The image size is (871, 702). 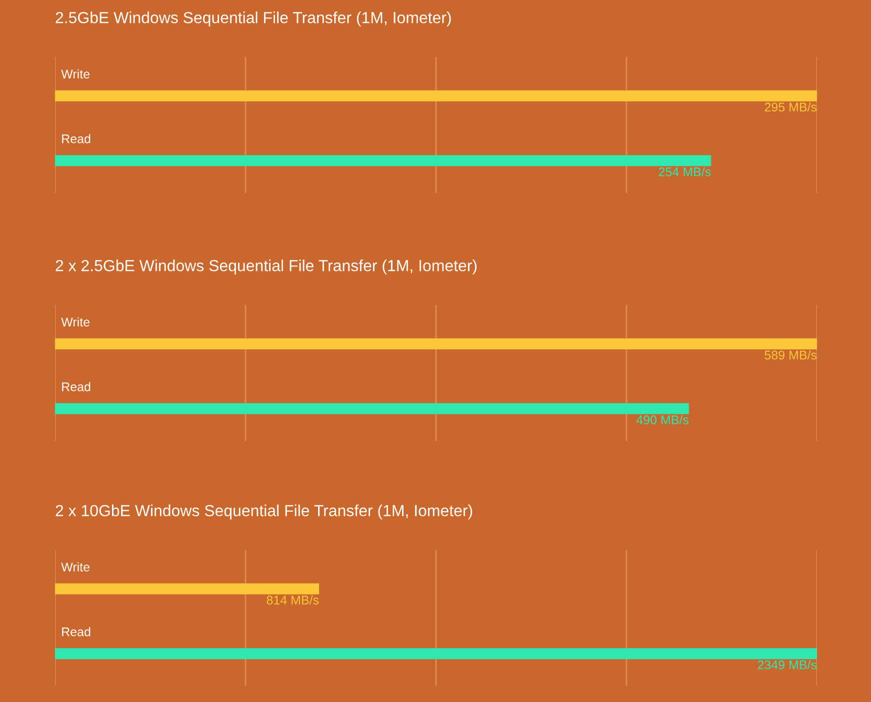 I want to click on chart-title: 2.5GbE Windows Sequential File Transfer (1M, Iometer), so click(x=253, y=19).